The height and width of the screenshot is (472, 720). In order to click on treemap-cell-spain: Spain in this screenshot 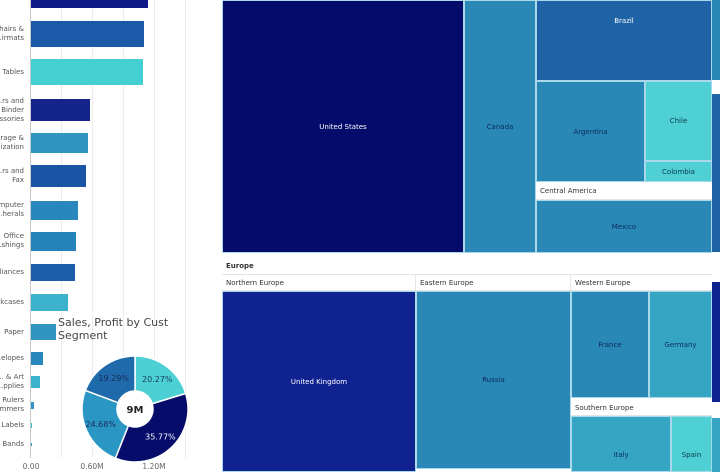, I will do `click(691, 444)`.